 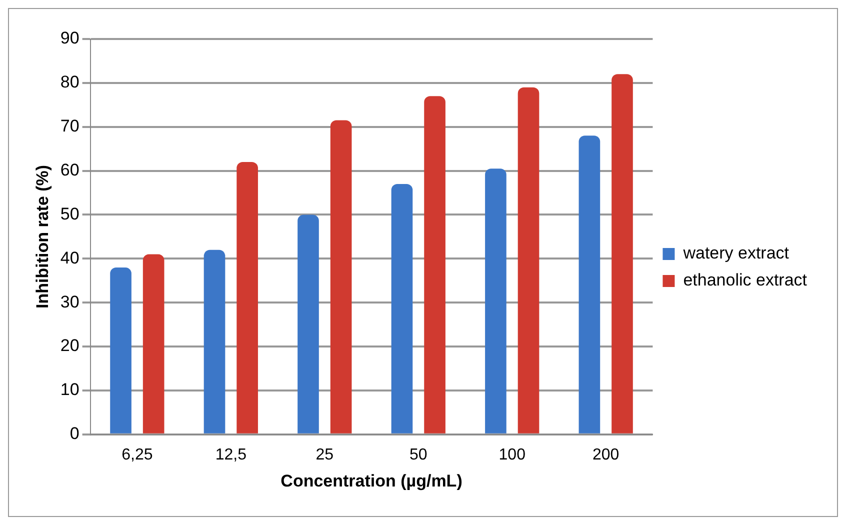 I want to click on x-axis-title: Concentration (µg/mL), so click(x=371, y=480).